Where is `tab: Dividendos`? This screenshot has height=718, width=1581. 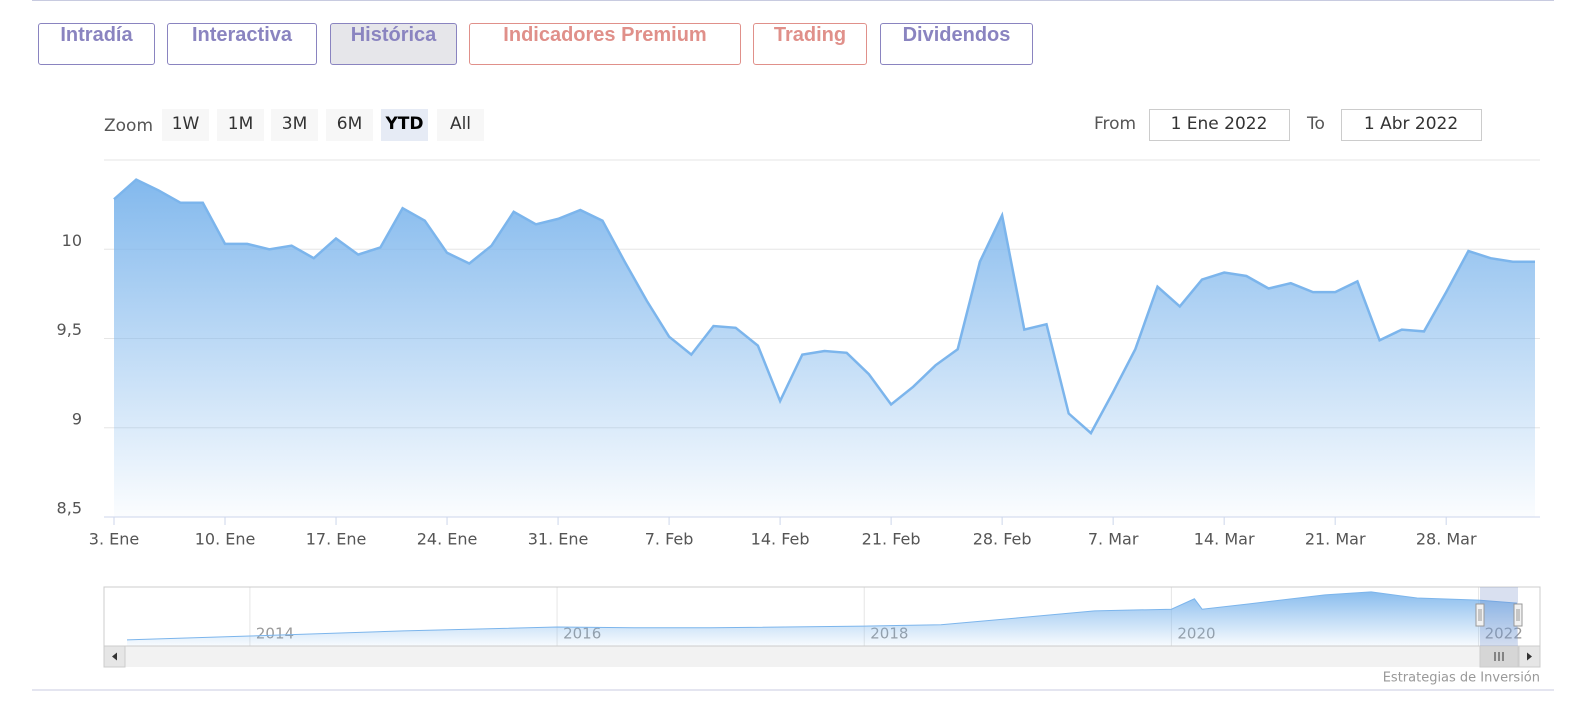
tab: Dividendos is located at coordinates (956, 44).